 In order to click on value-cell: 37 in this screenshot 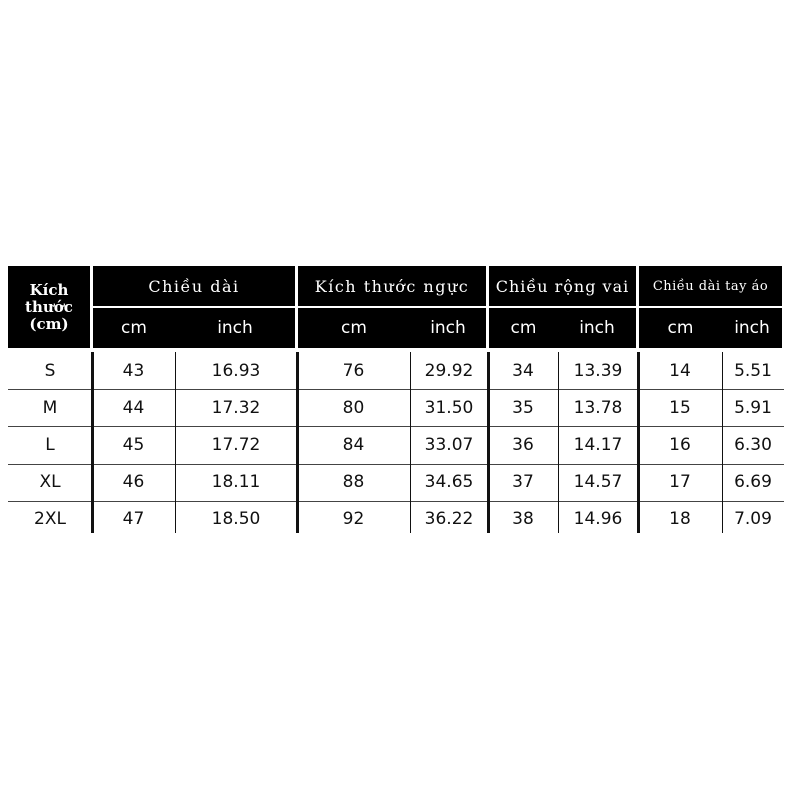, I will do `click(523, 482)`.